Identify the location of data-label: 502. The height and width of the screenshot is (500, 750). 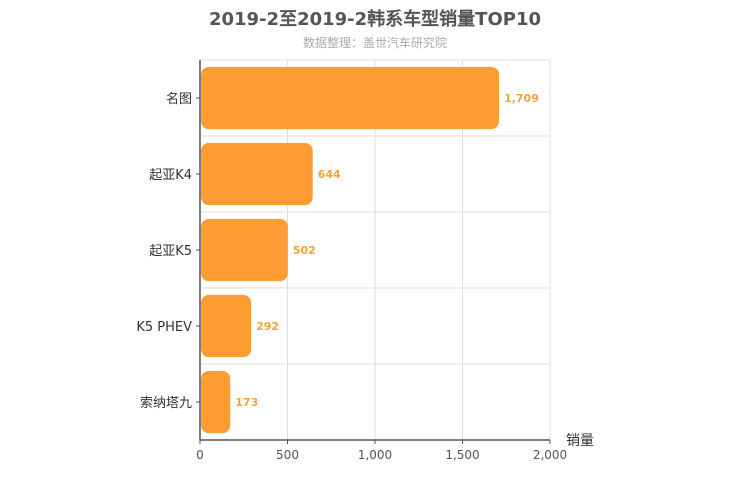
(304, 250).